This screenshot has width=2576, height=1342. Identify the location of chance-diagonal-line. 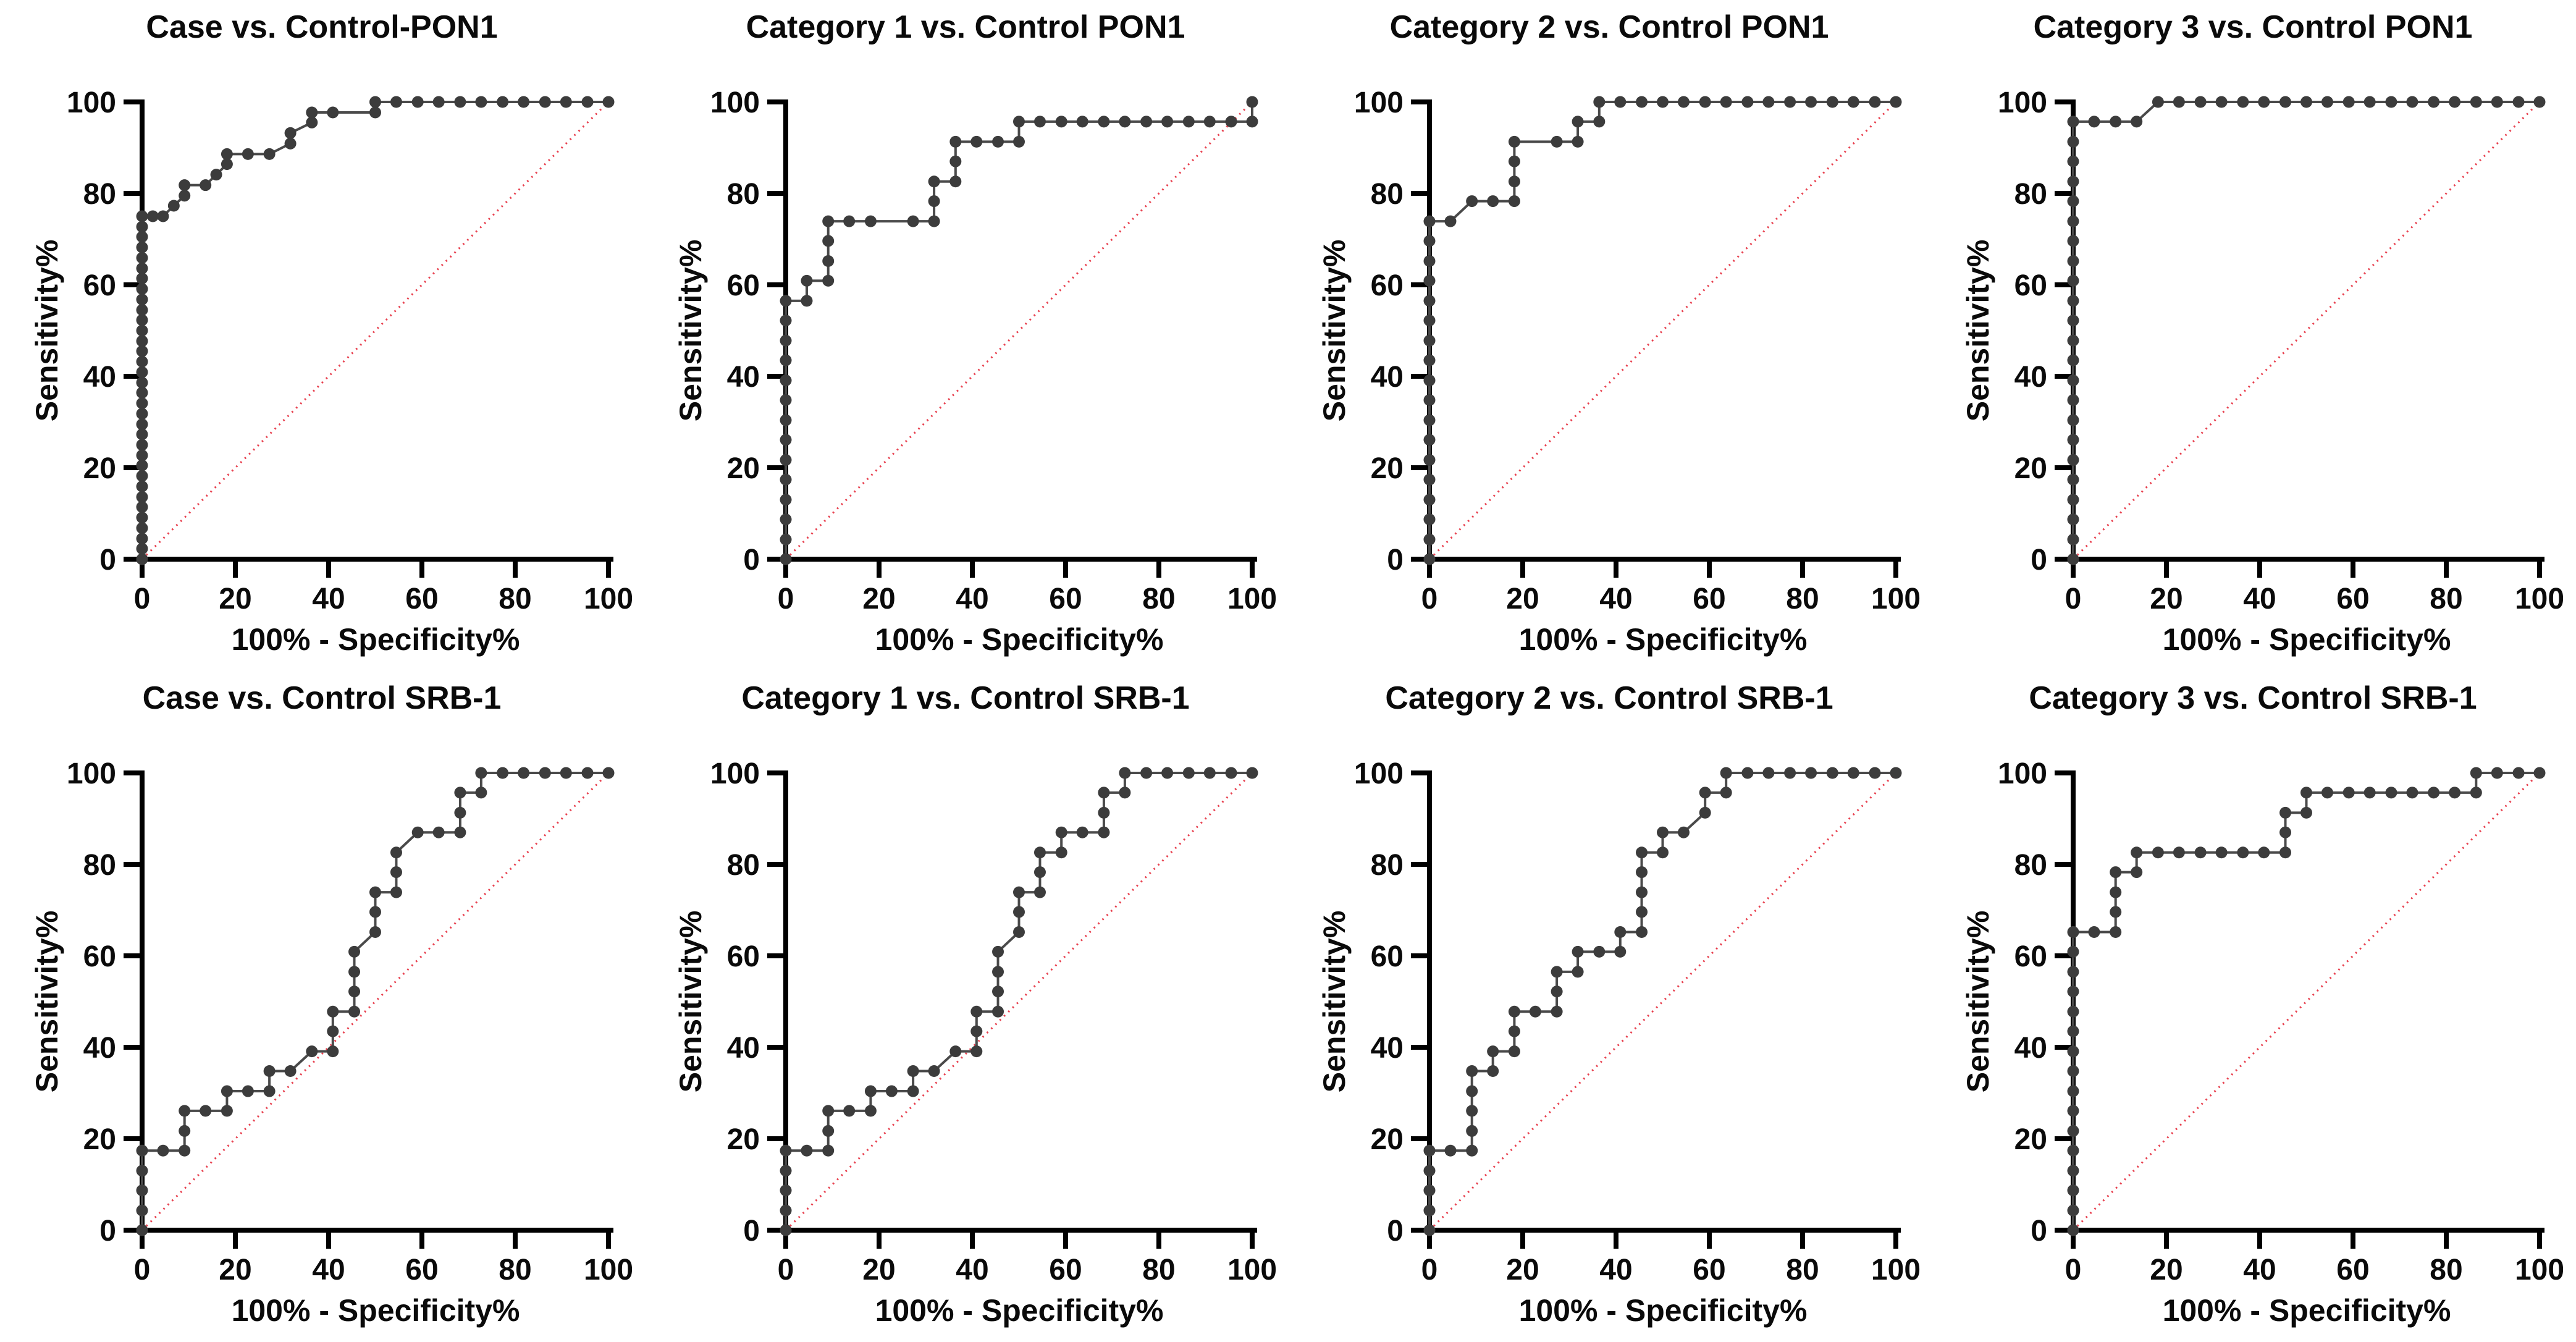
(2306, 331).